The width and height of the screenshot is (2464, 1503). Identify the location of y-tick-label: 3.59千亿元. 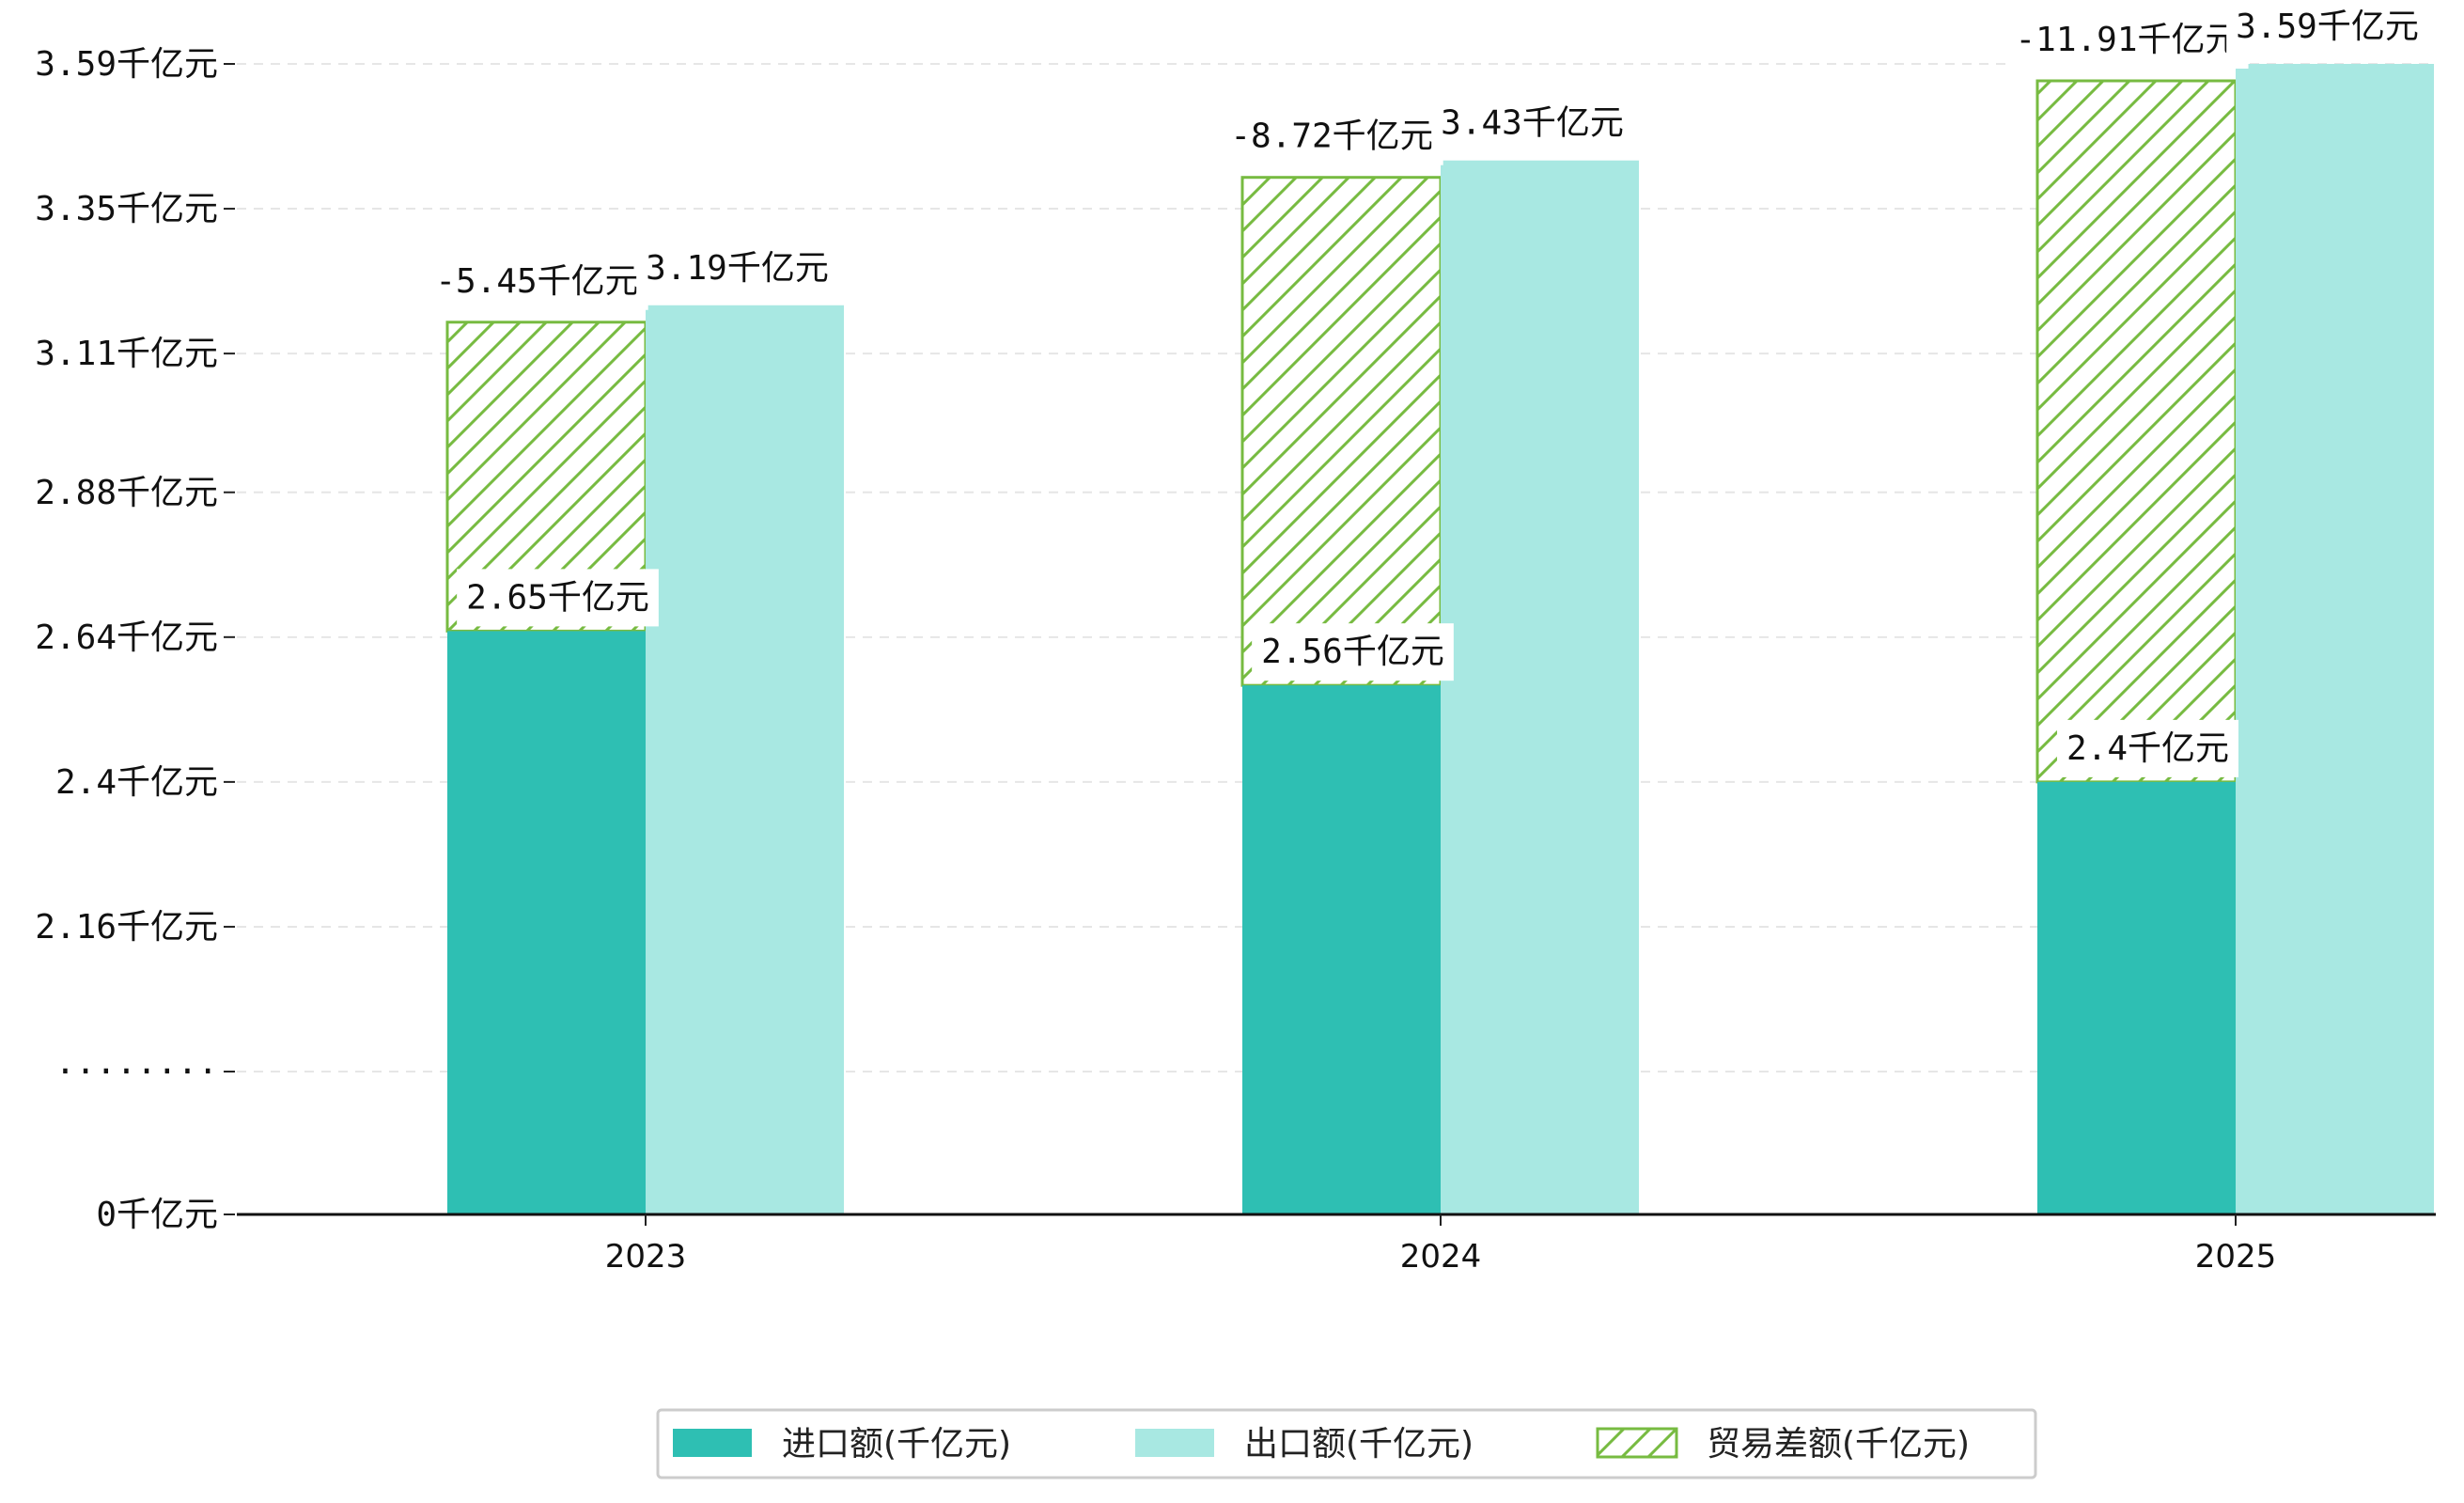
(126, 64).